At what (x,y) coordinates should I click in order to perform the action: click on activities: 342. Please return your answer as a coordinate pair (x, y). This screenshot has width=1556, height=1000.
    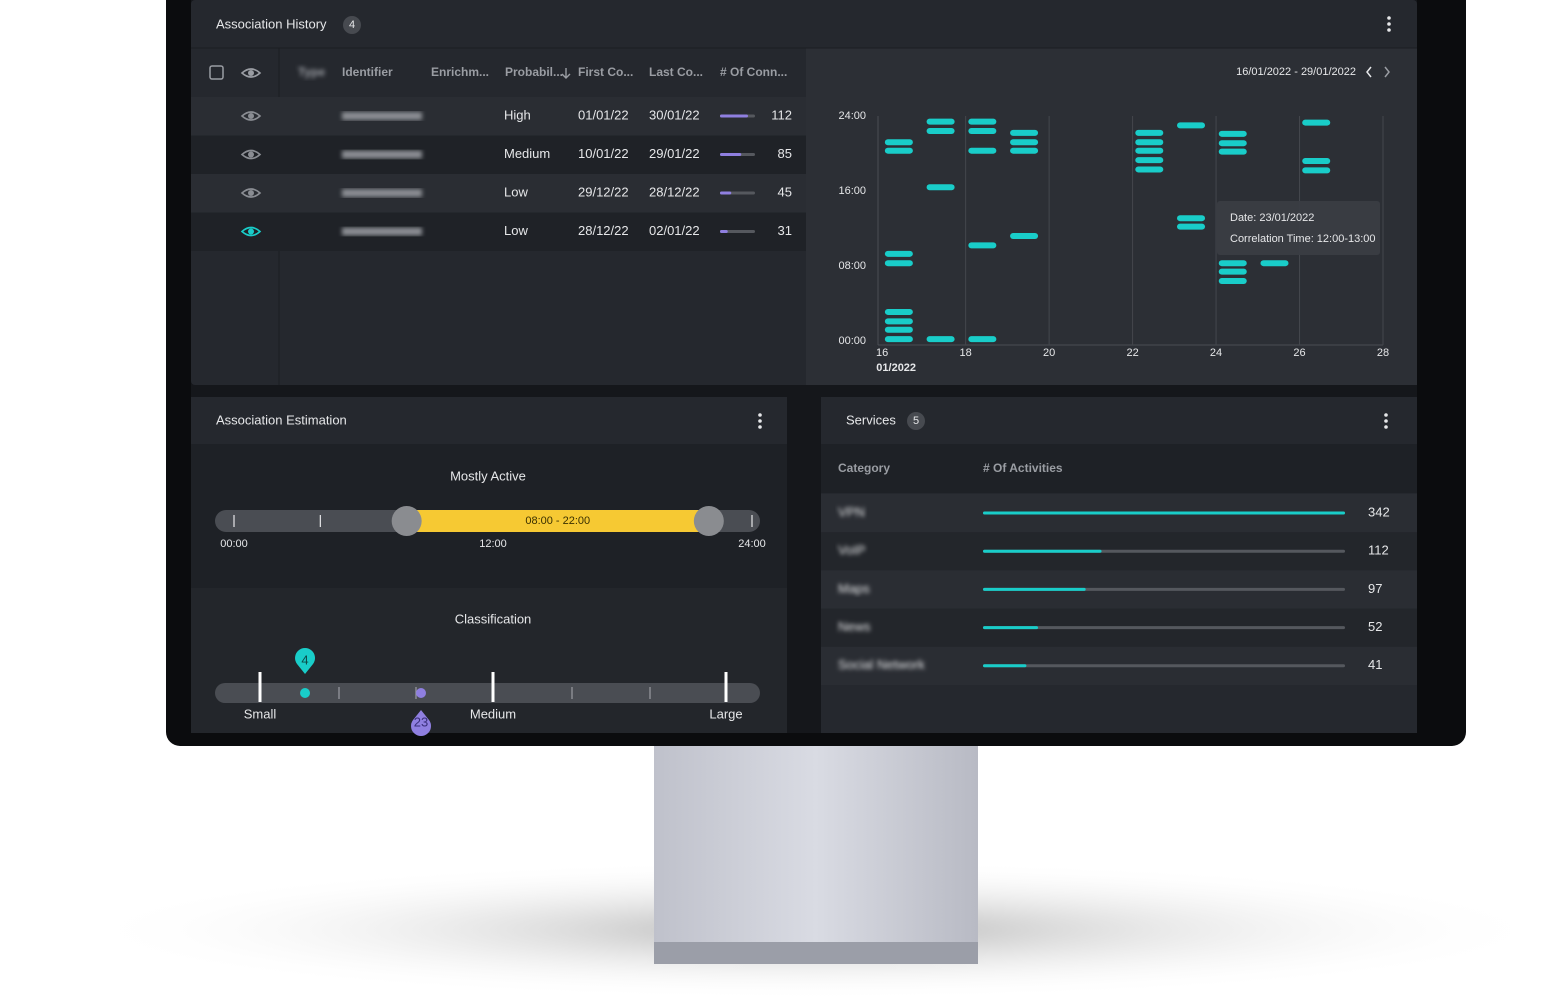
    Looking at the image, I should click on (1379, 511).